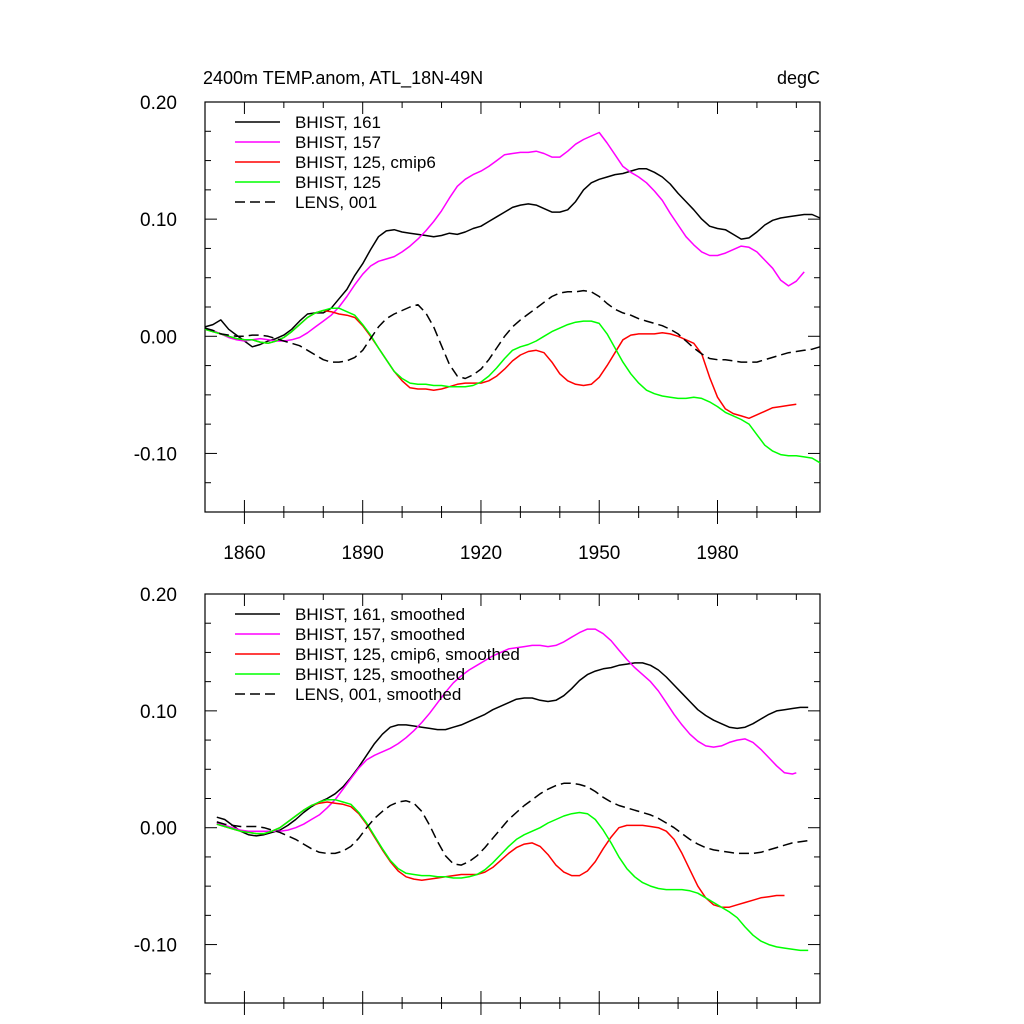 This screenshot has width=1024, height=1024. I want to click on x-tick-label: 1890, so click(363, 553).